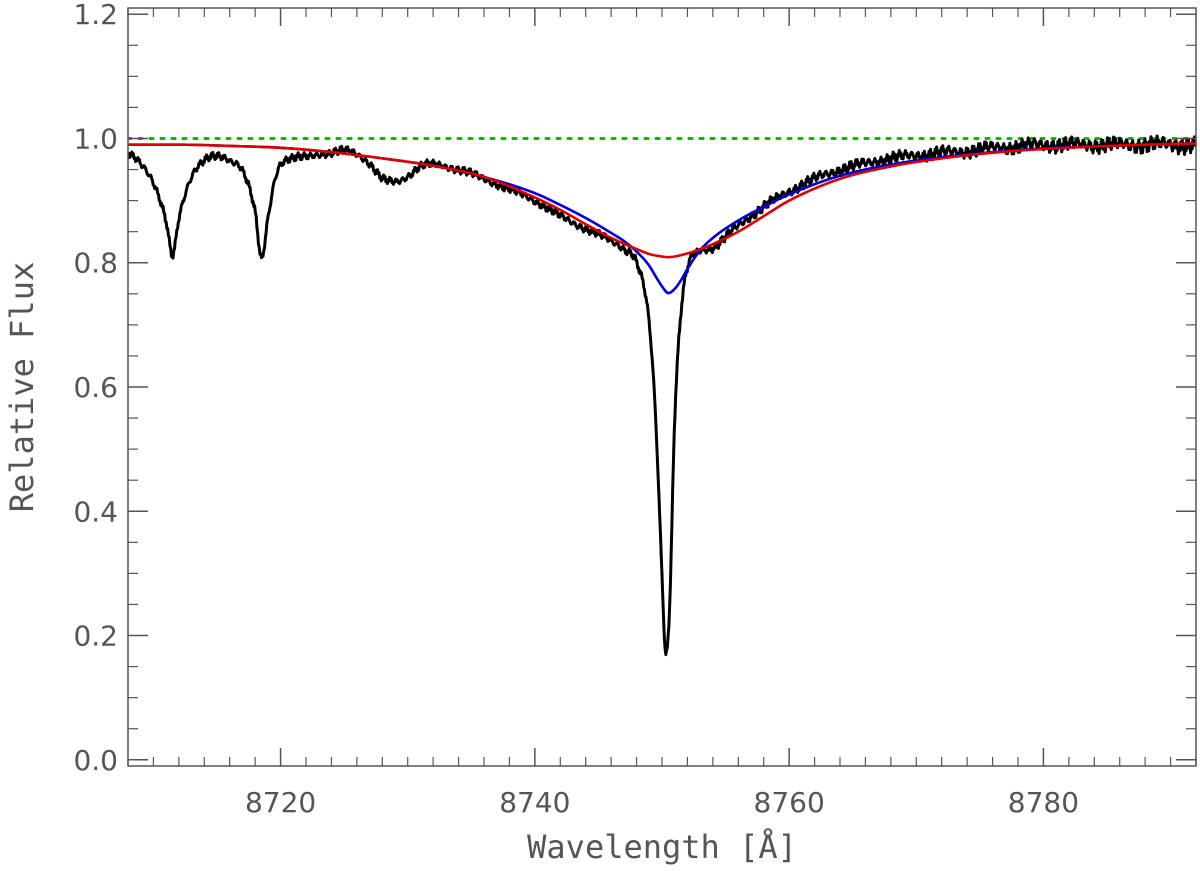 The height and width of the screenshot is (871, 1200). Describe the element at coordinates (95, 636) in the screenshot. I see `y-tick-label: 0.2` at that location.